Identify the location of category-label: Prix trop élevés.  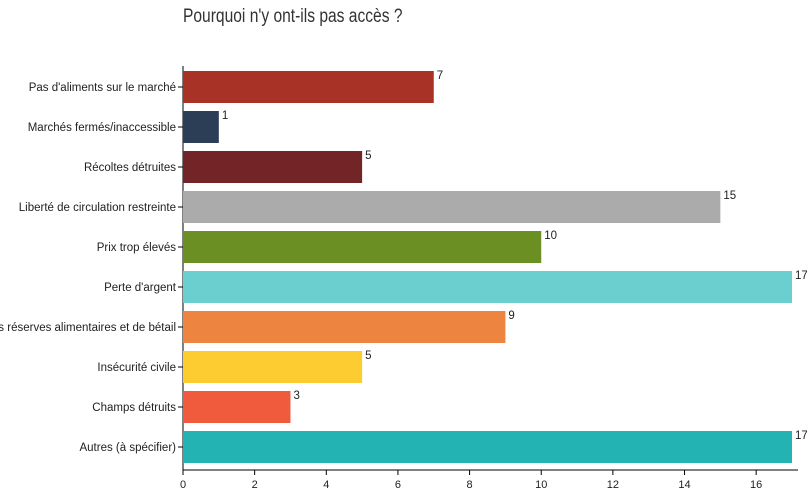
(137, 248).